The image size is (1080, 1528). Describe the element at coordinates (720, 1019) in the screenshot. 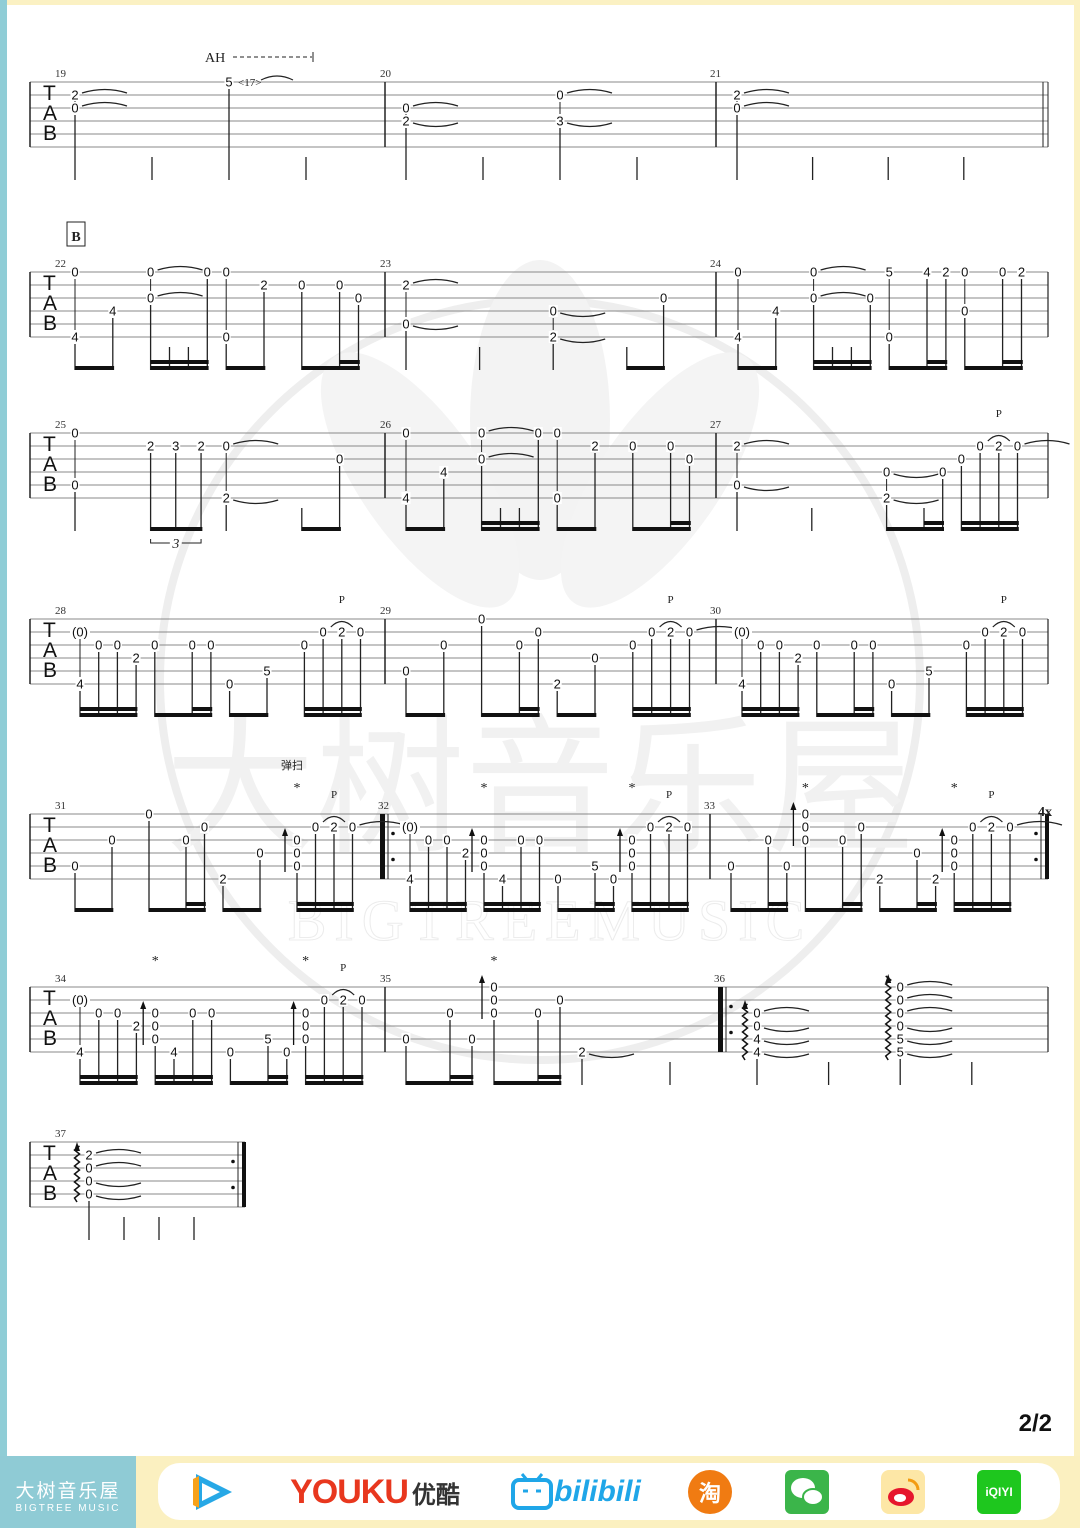

I see `repeat-start-thick-bar` at that location.